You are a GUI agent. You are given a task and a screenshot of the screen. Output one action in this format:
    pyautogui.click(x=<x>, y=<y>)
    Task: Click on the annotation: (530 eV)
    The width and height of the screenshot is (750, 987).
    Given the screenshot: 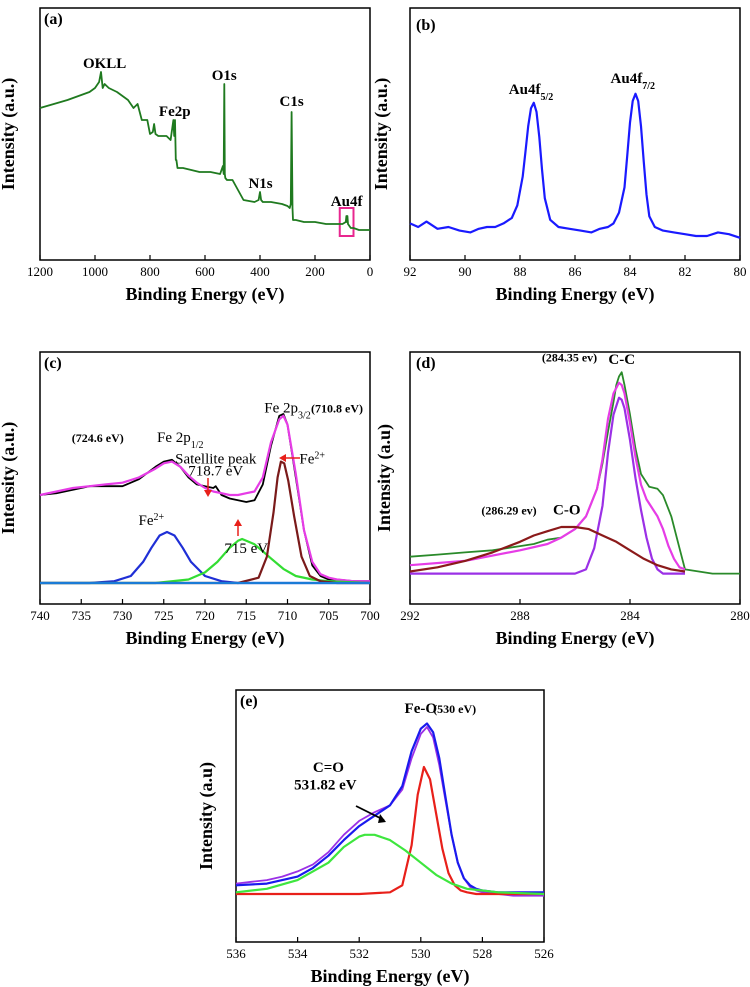 What is the action you would take?
    pyautogui.click(x=454, y=709)
    